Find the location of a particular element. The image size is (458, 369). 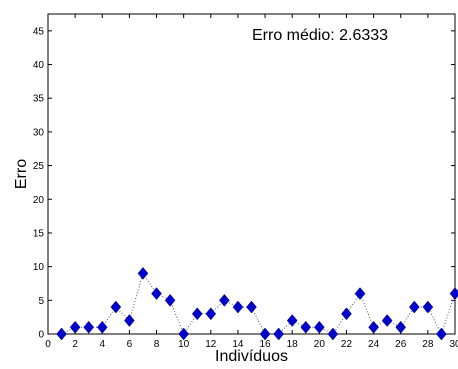

x-tick-label: 6 is located at coordinates (130, 344).